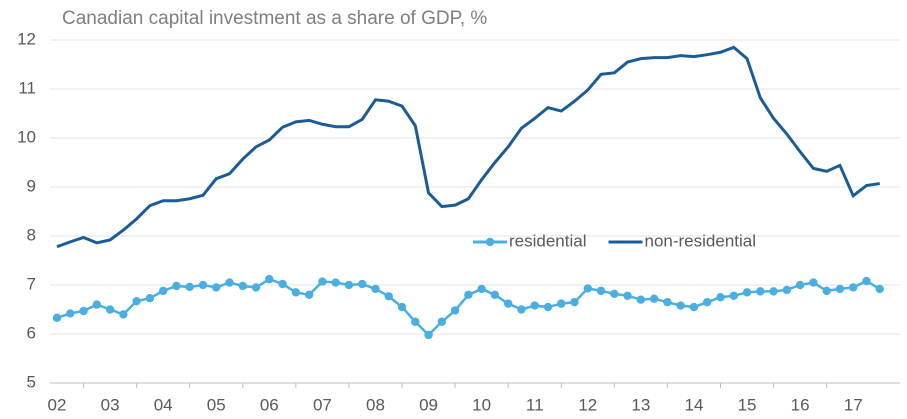 The width and height of the screenshot is (907, 419). I want to click on legend-label: residential, so click(548, 240).